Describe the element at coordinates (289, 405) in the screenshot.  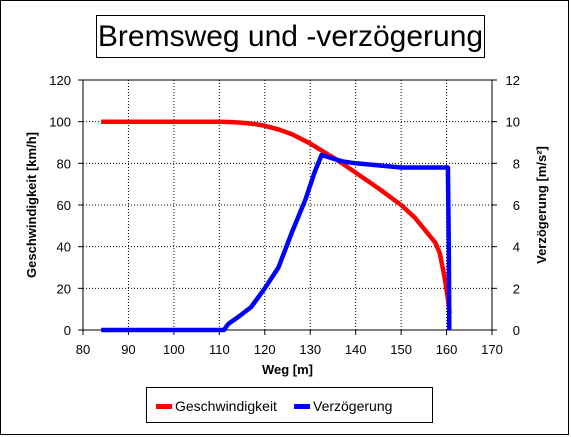
I see `legend: Geschwindigkeit Verzögerung` at that location.